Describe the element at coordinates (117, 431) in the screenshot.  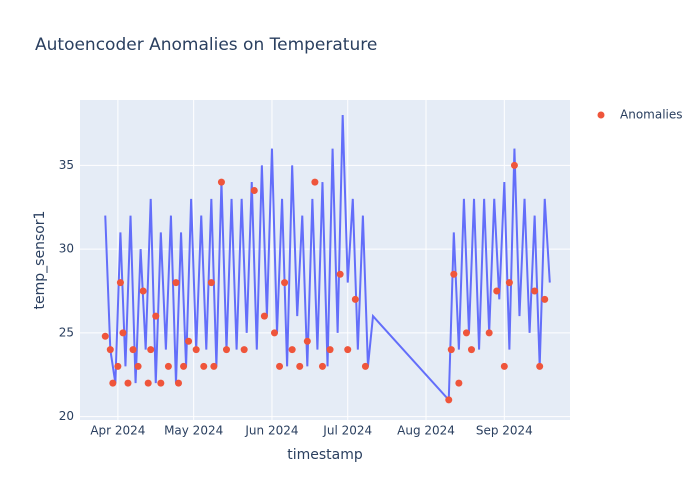
I see `x-tick-label: Apr 2024` at that location.